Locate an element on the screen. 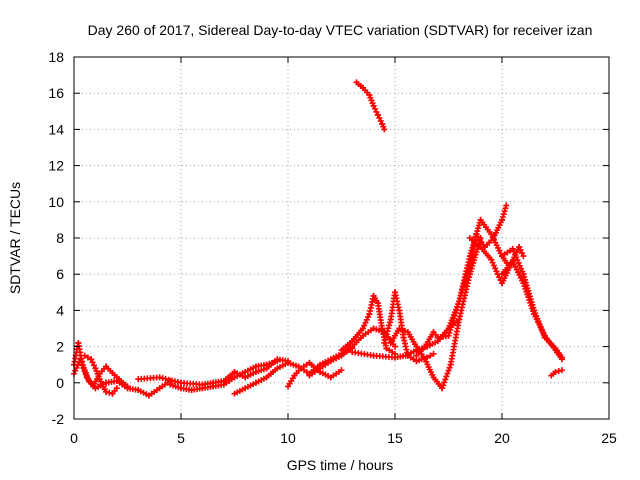  y-tick-label: 18 is located at coordinates (56, 57).